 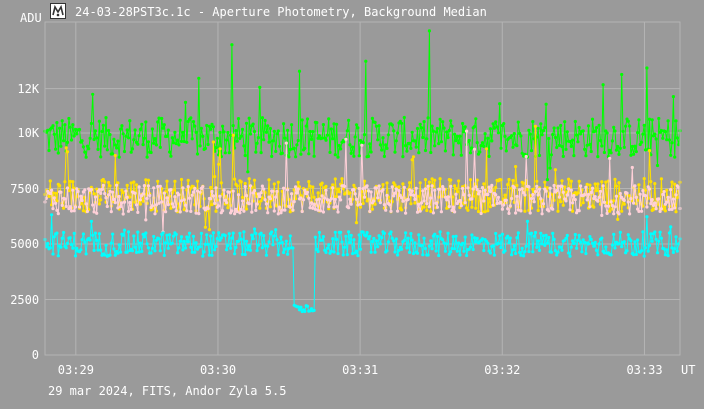 What do you see at coordinates (58, 11) in the screenshot?
I see `telescope-app-icon` at bounding box center [58, 11].